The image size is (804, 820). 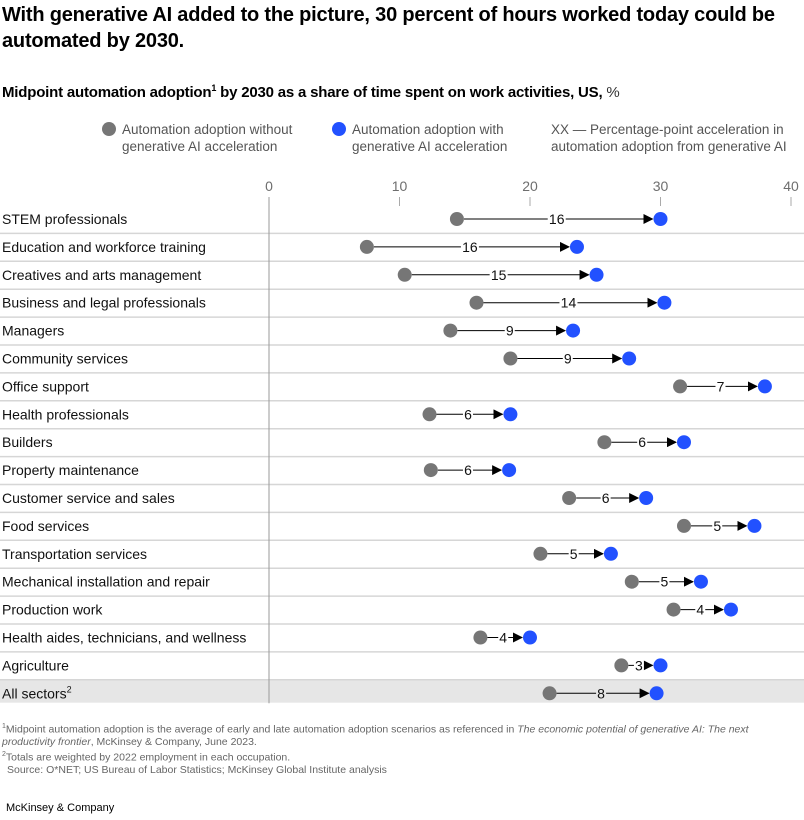 I want to click on category-label: Business and legal professionals, so click(x=104, y=303).